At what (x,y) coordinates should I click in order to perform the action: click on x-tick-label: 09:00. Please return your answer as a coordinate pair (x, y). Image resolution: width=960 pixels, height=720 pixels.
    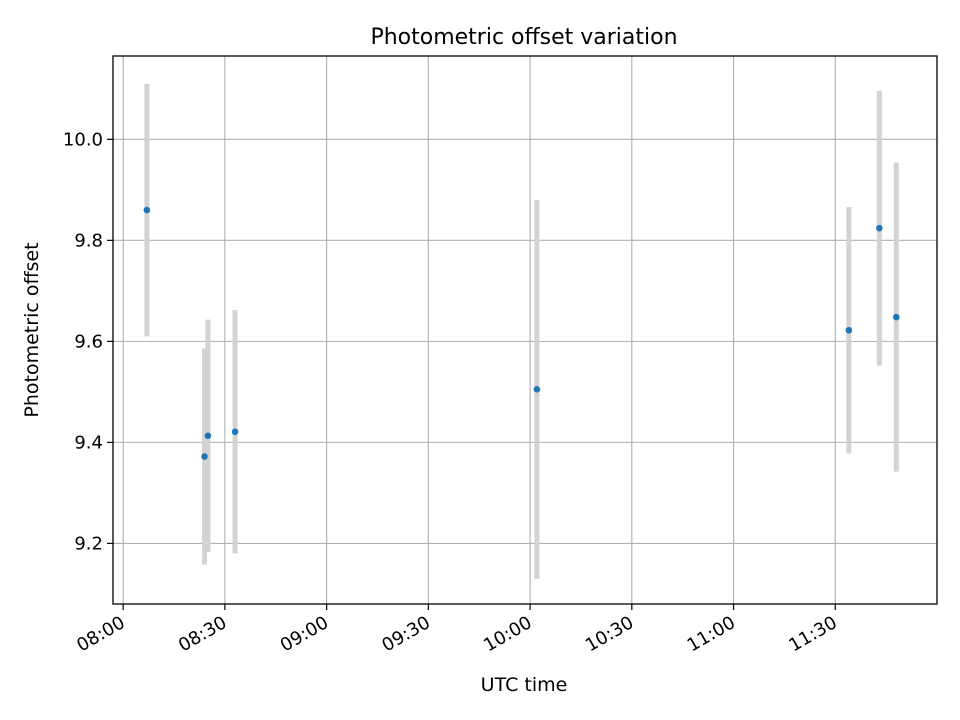
    Looking at the image, I should click on (304, 634).